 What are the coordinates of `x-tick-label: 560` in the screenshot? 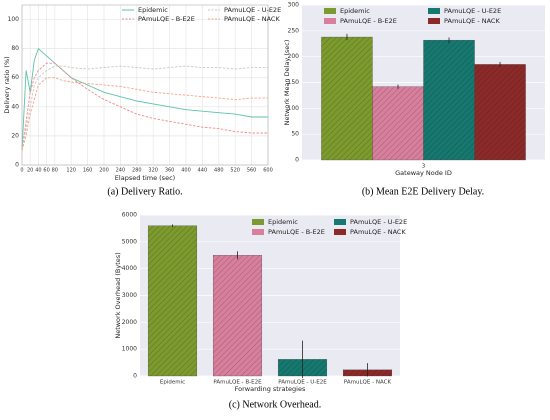 It's located at (252, 171).